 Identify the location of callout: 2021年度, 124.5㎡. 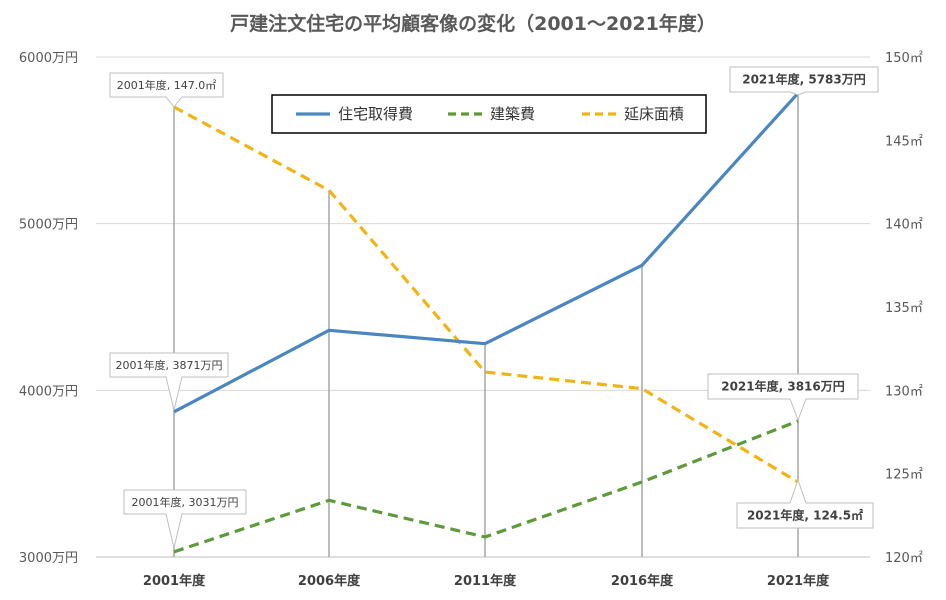
(805, 503).